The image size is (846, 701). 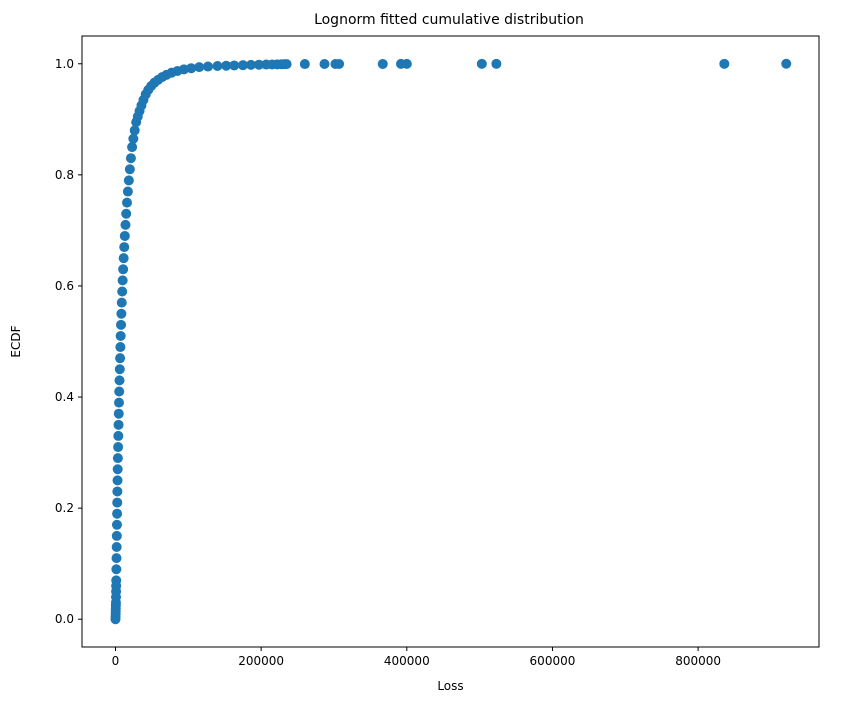 I want to click on y-axis-label: ECDF, so click(x=16, y=341).